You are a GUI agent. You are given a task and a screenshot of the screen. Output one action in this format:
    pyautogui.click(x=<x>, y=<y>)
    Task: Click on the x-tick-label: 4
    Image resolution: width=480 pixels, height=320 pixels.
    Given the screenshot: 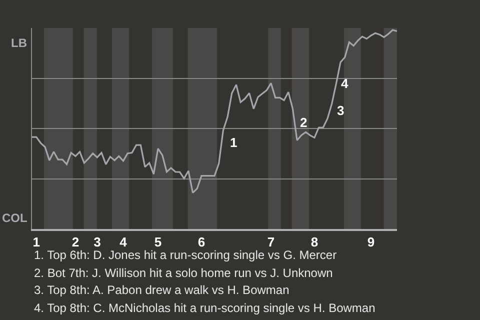 What is the action you would take?
    pyautogui.click(x=124, y=242)
    